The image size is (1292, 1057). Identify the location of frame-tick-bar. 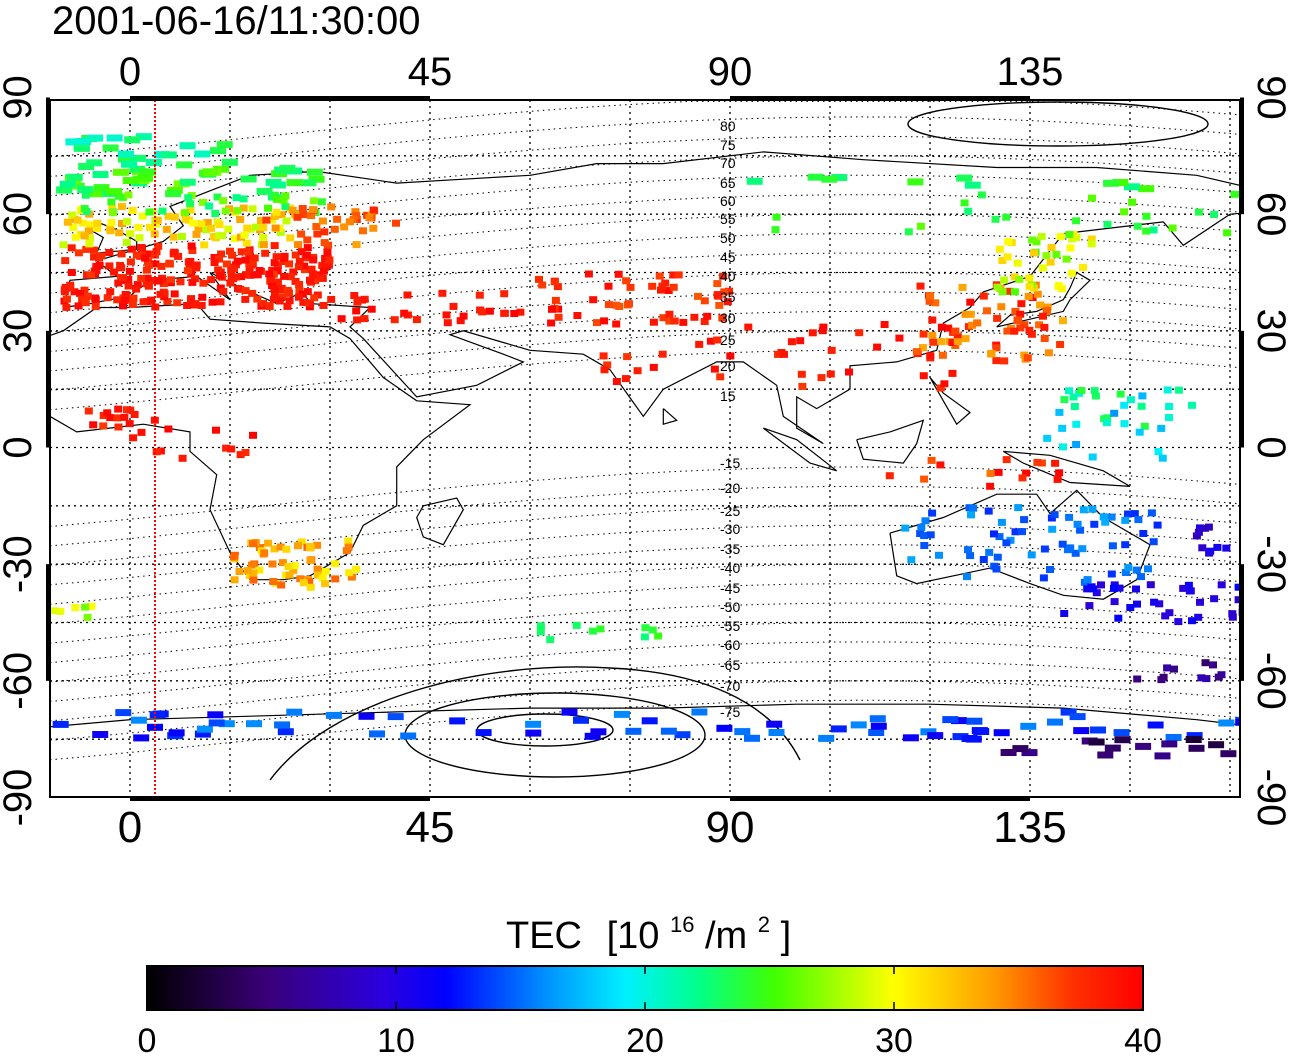
(280, 799).